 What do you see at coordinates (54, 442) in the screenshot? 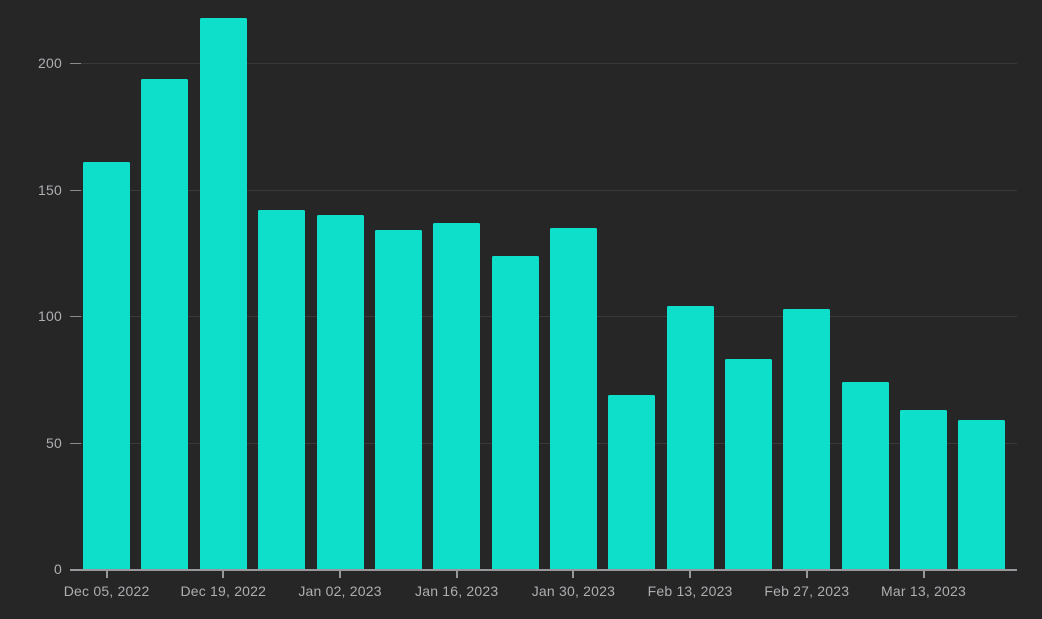
I see `y-axis-label: 50` at bounding box center [54, 442].